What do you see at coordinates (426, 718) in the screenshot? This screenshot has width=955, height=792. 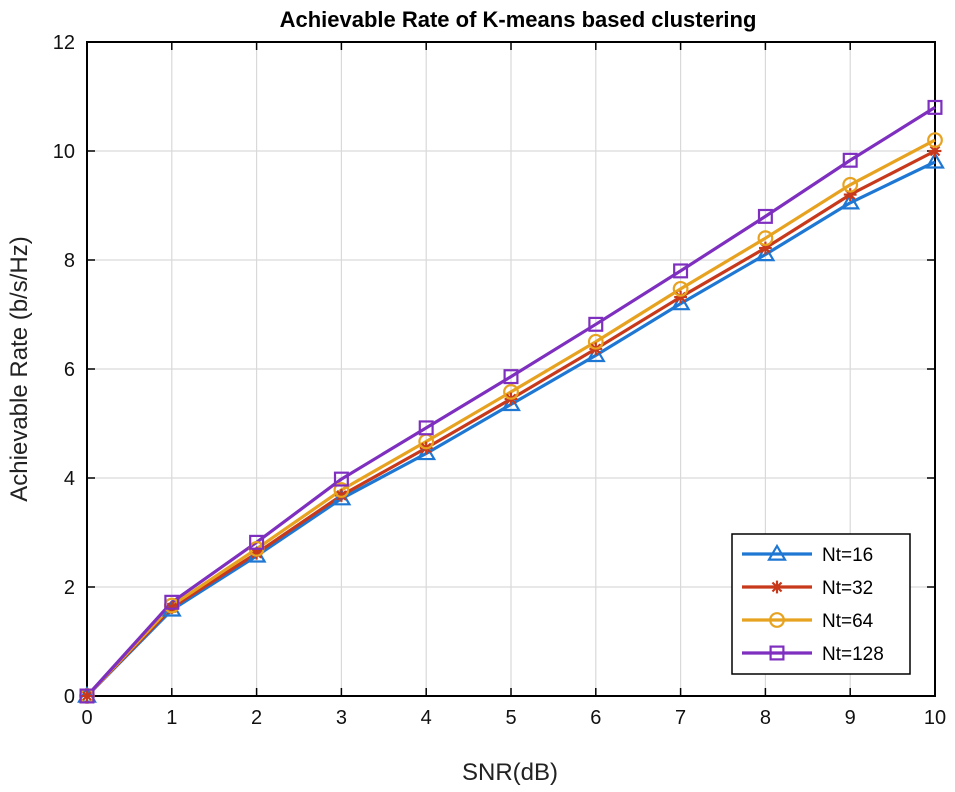 I see `x-tick-label: 4` at bounding box center [426, 718].